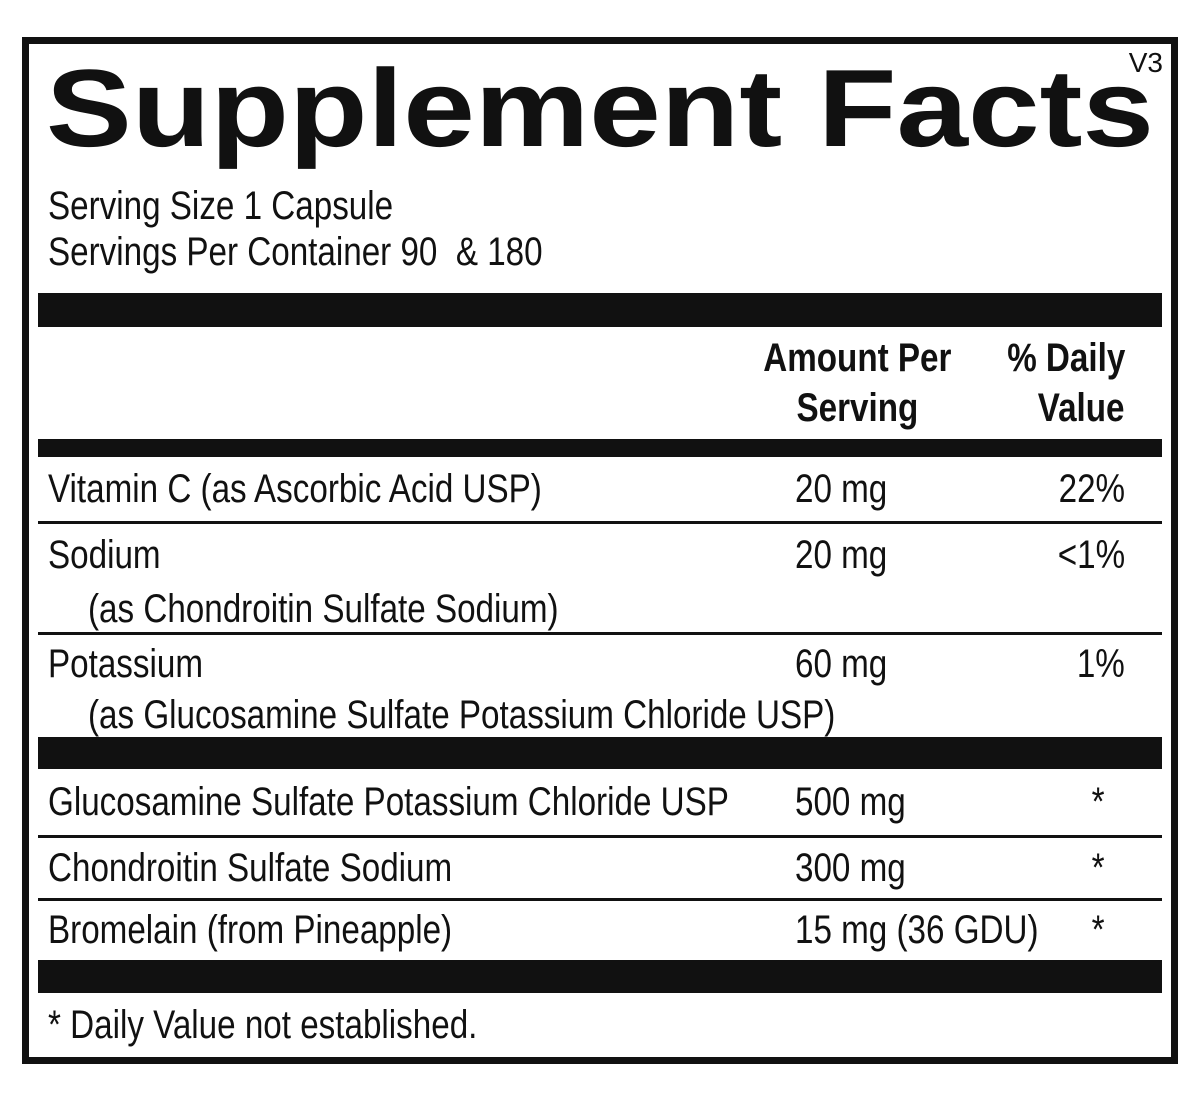 This screenshot has width=1200, height=1100. What do you see at coordinates (126, 663) in the screenshot?
I see `ingredient-name: Potassium` at bounding box center [126, 663].